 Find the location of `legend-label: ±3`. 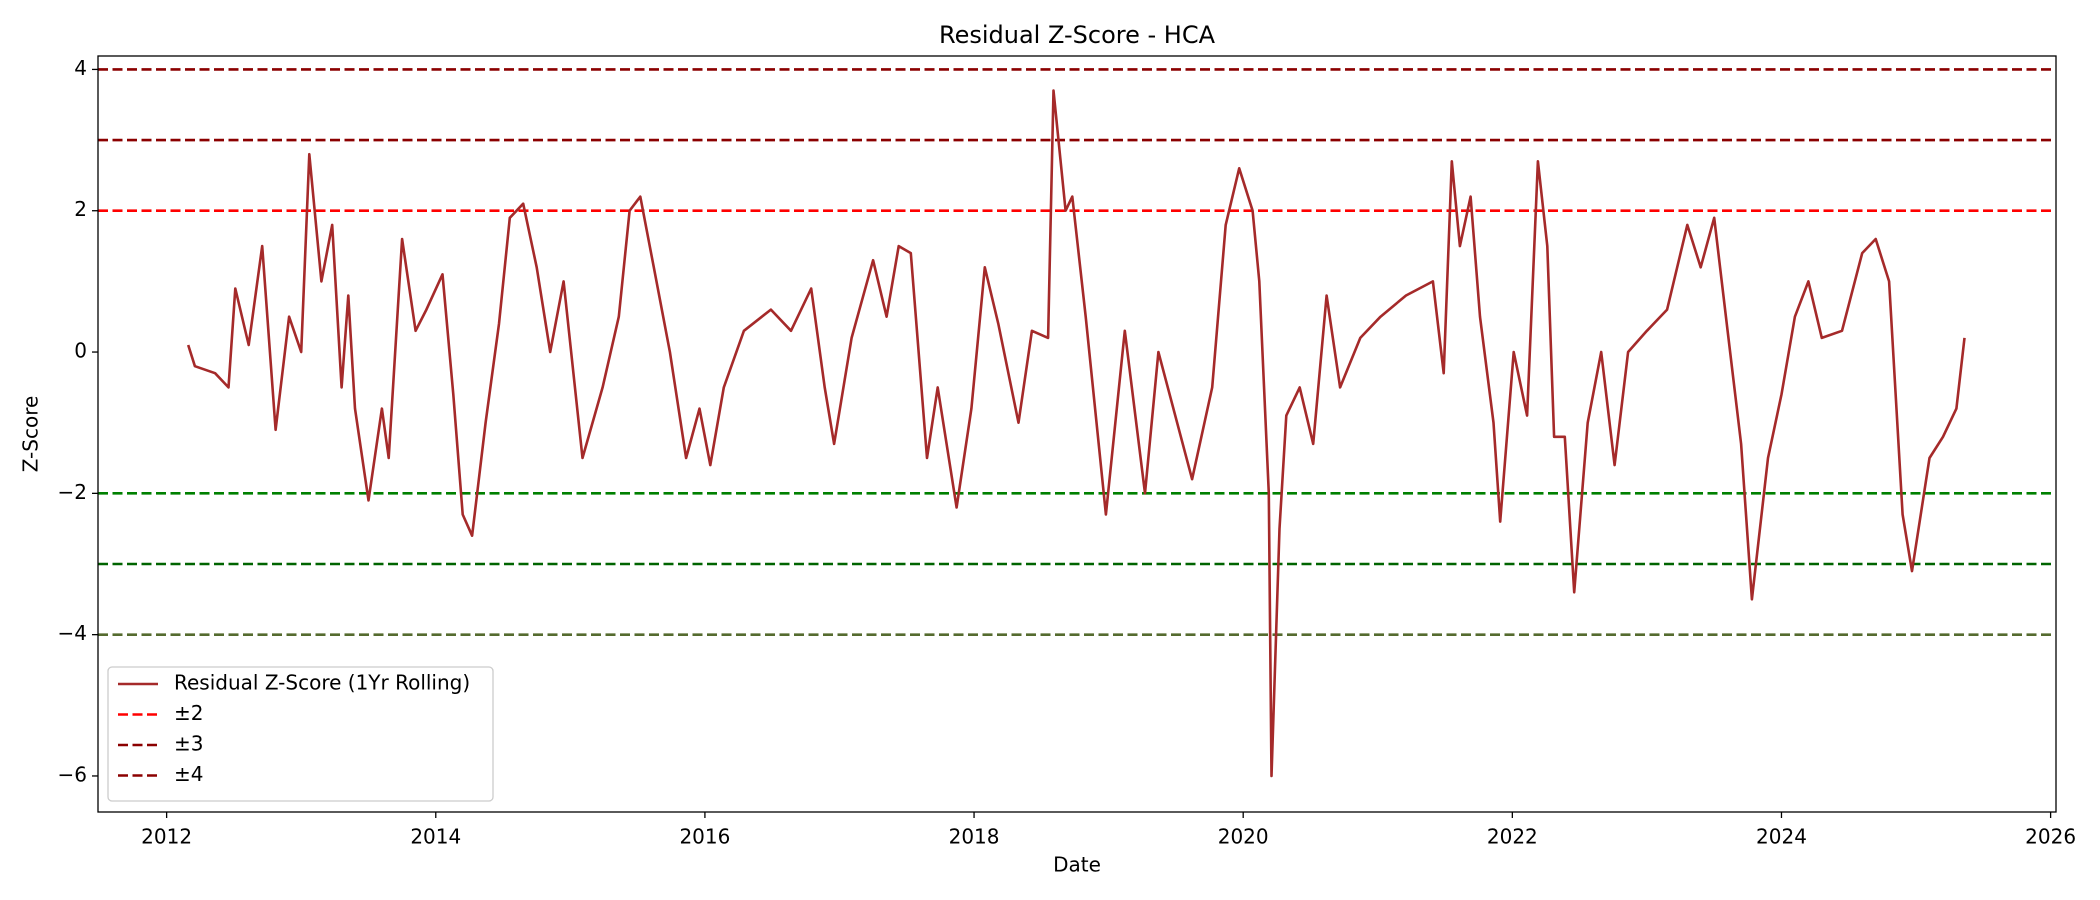

legend-label: ±3 is located at coordinates (188, 744).